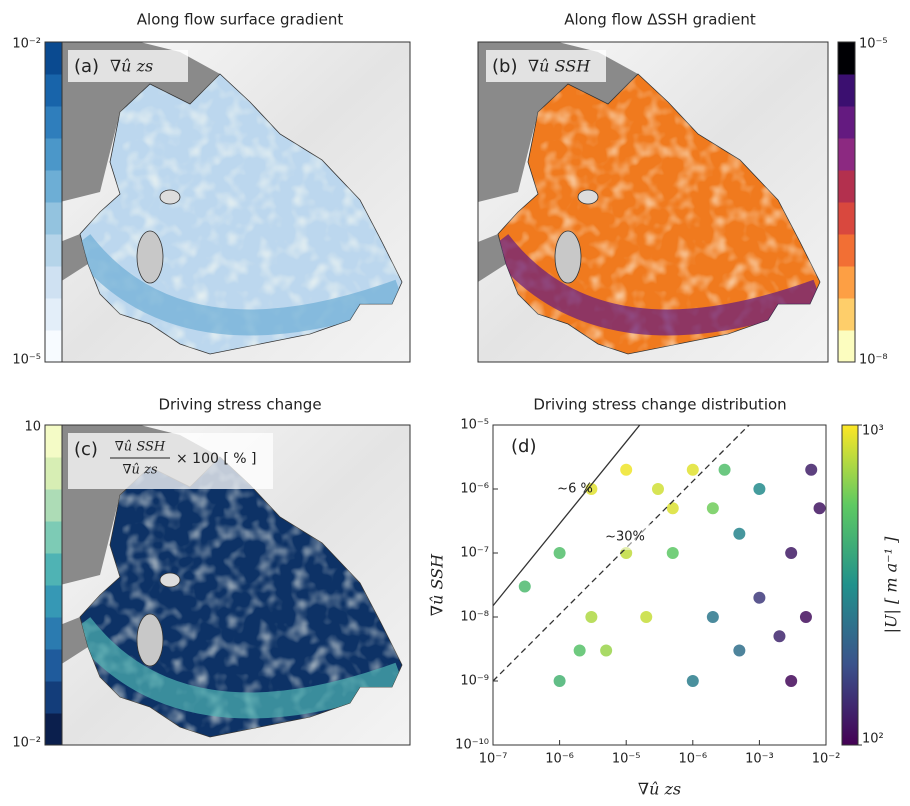 This screenshot has width=910, height=806. What do you see at coordinates (873, 360) in the screenshot?
I see `colorbar-tick-label: 10⁻⁸` at bounding box center [873, 360].